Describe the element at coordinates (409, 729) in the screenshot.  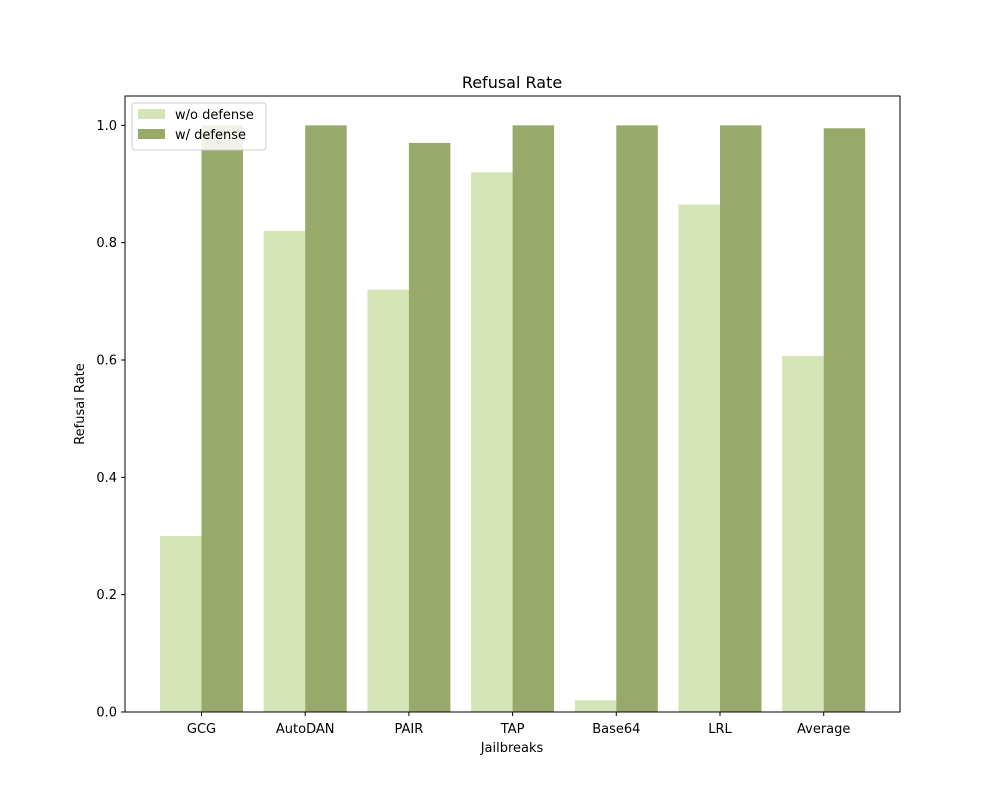
I see `x-tick-label: PAIR` at that location.